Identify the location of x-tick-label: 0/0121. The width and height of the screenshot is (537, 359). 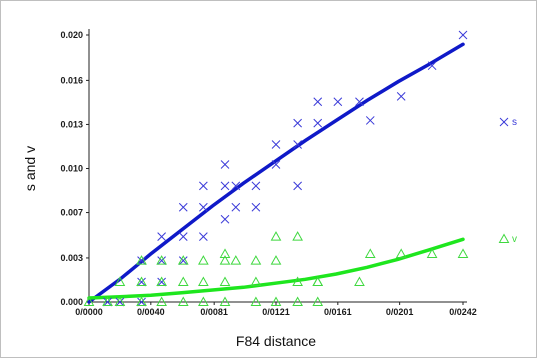
(276, 312).